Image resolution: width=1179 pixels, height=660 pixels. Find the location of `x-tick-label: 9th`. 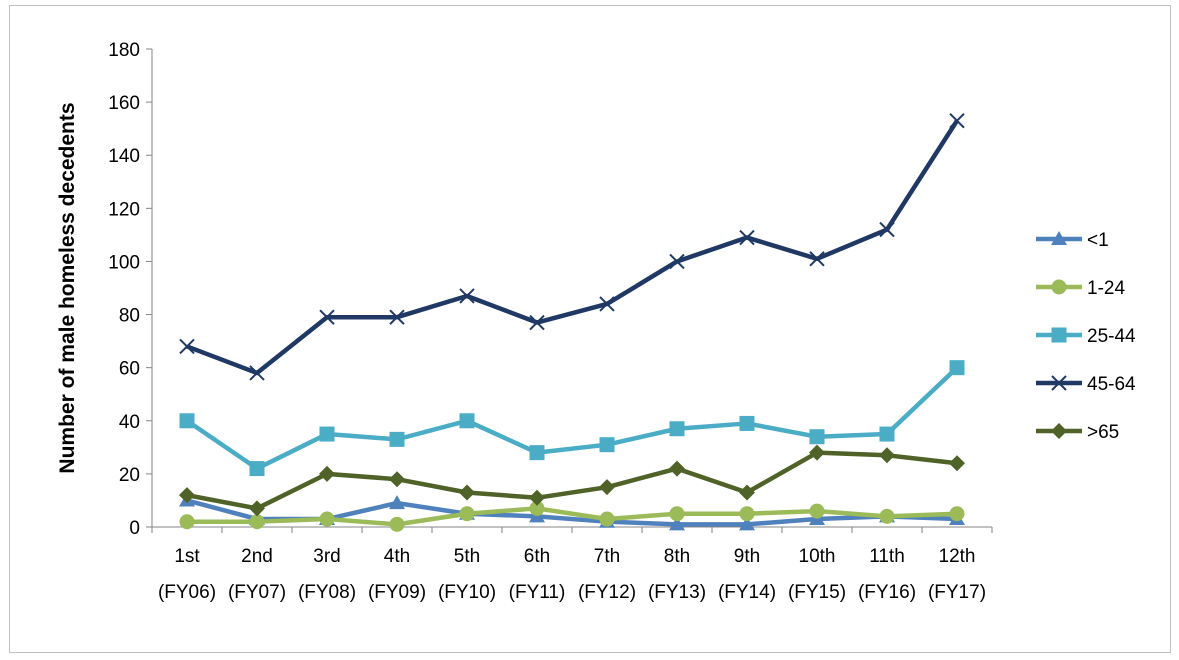

x-tick-label: 9th is located at coordinates (747, 556).